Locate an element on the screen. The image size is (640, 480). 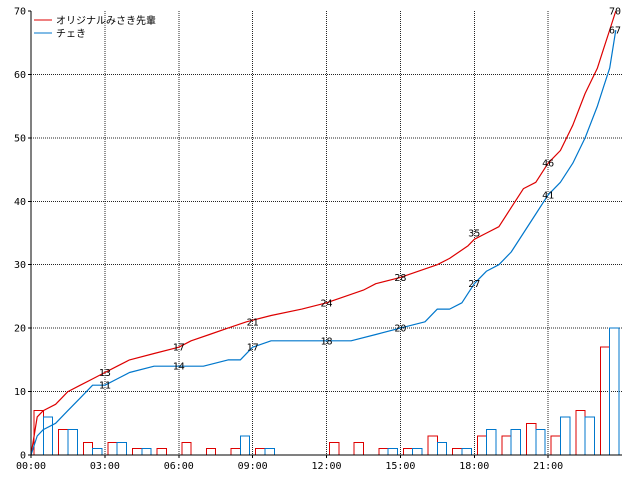
data-label-series-2: 67 is located at coordinates (615, 31).